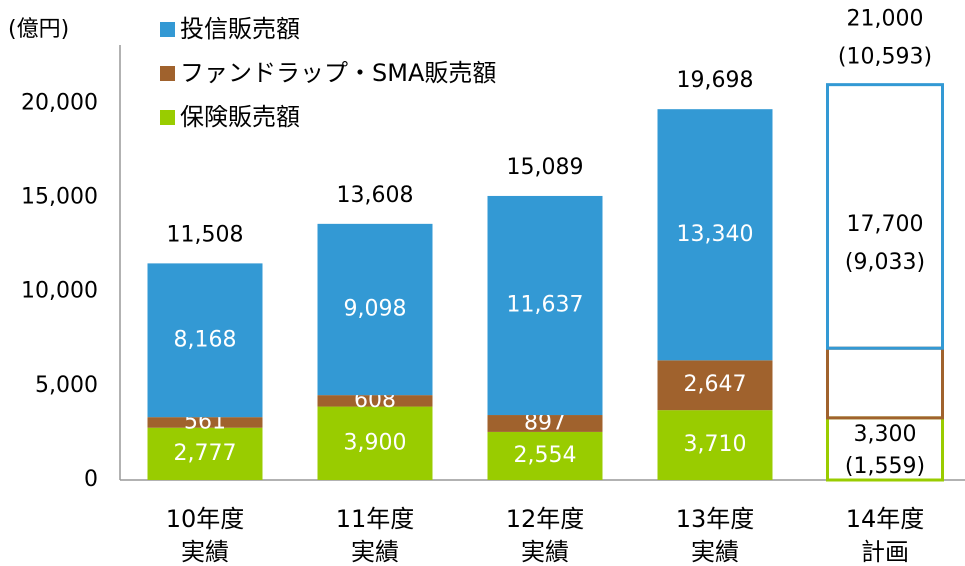 This screenshot has height=566, width=965. Describe the element at coordinates (59, 291) in the screenshot. I see `y-tick-label: 10,000` at that location.